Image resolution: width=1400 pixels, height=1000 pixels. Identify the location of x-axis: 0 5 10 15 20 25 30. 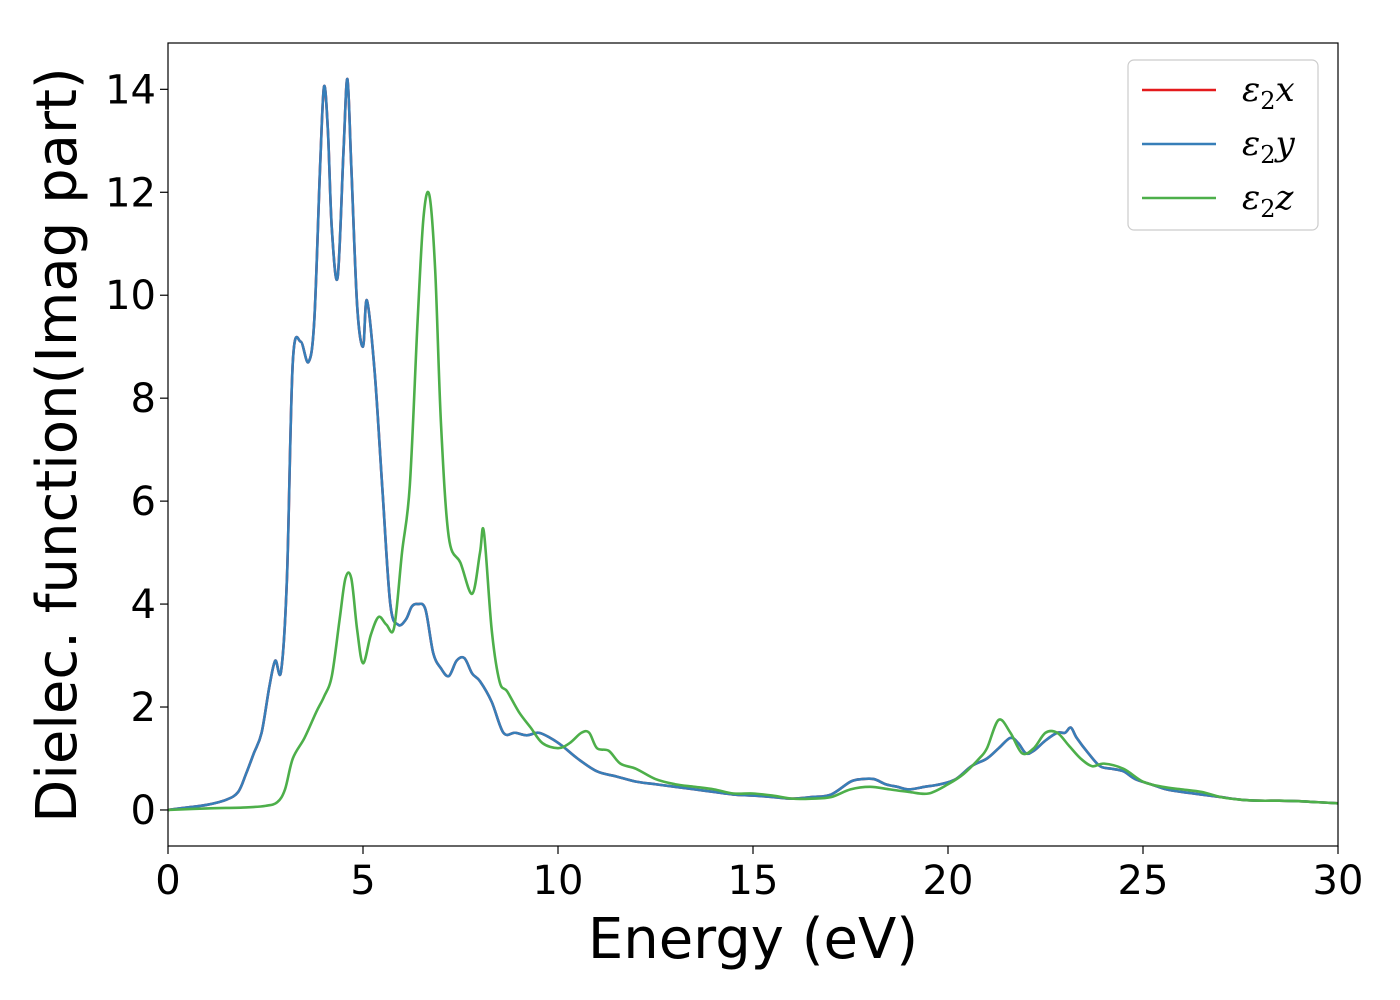
(759, 875).